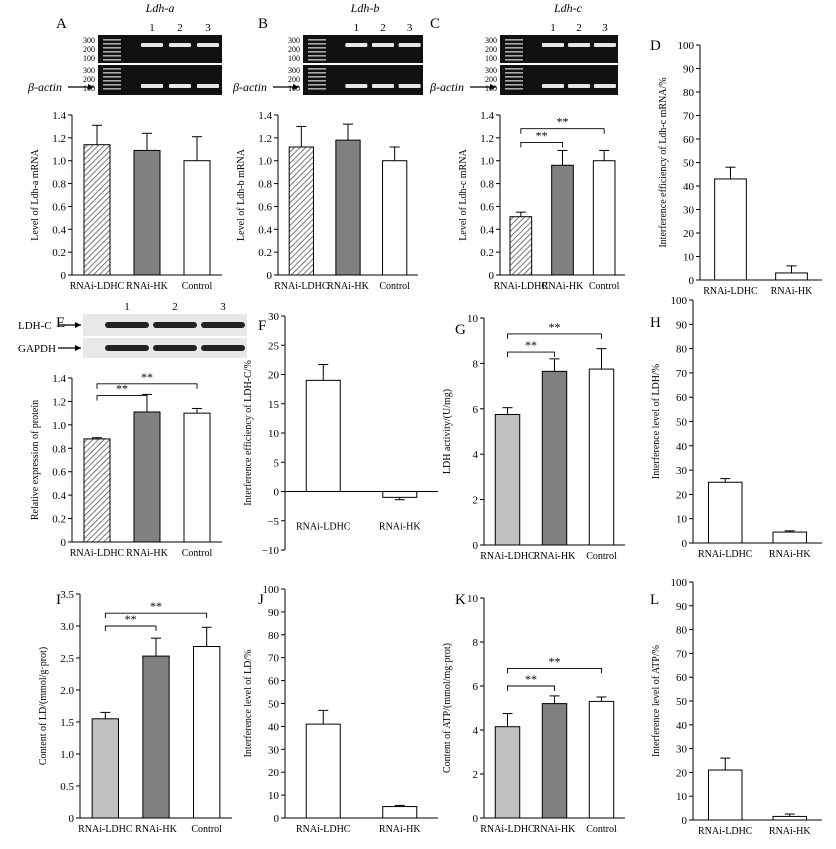 The image size is (836, 849). I want to click on gel-title: Ldh-b, so click(365, 8).